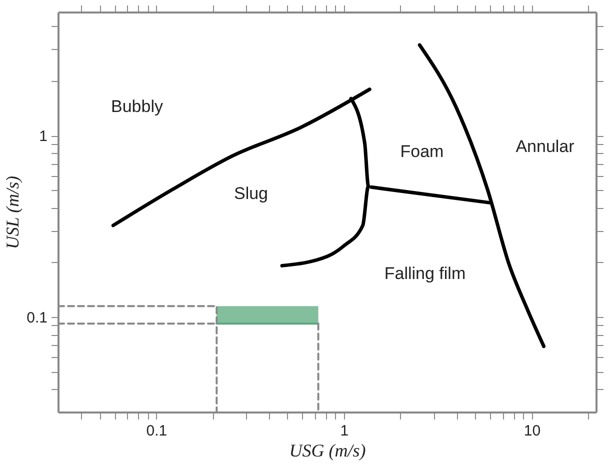  Describe the element at coordinates (12, 213) in the screenshot. I see `y-axis-title: USL (m/s)` at that location.